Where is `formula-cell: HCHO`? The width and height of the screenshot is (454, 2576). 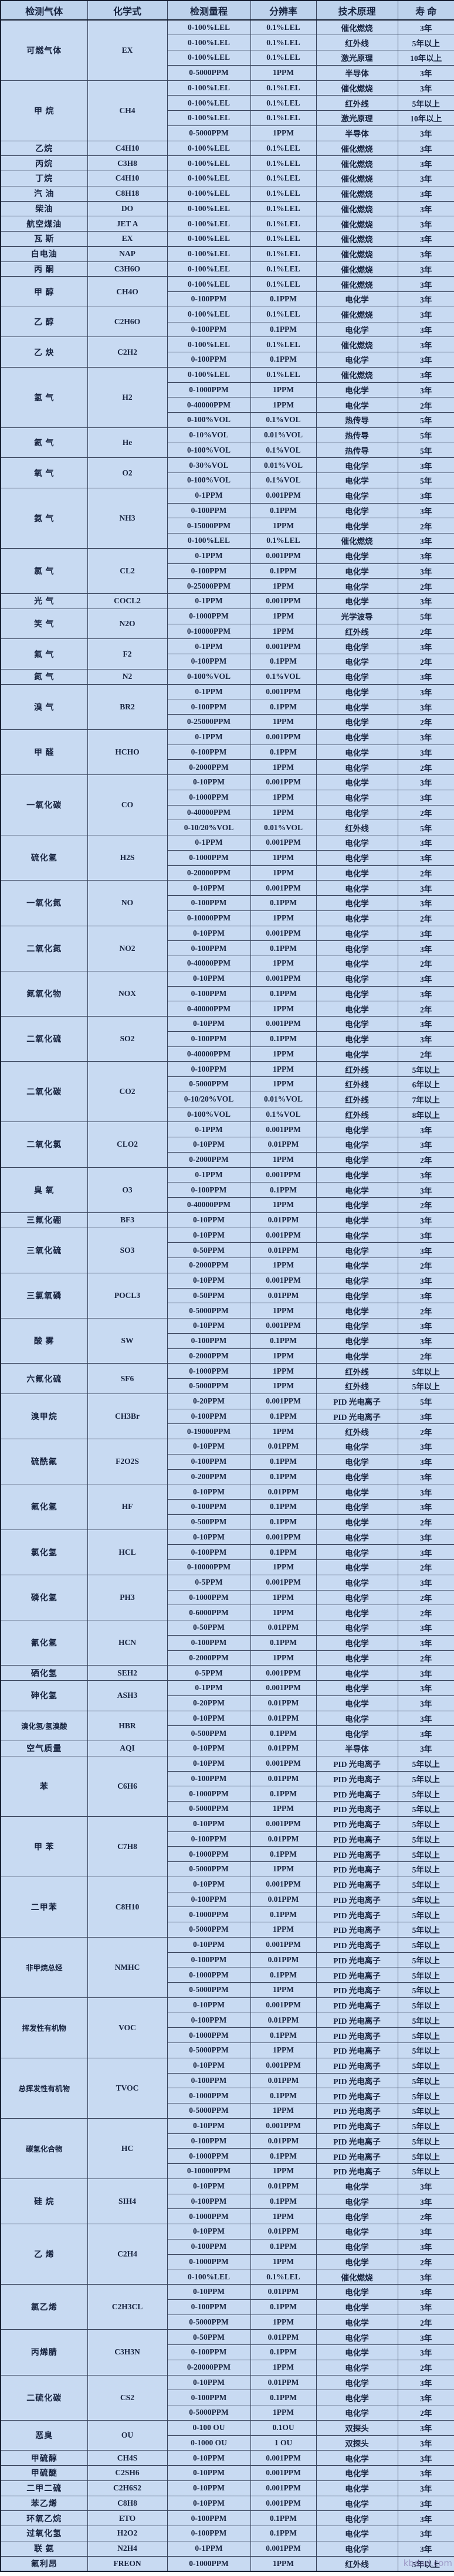
formula-cell: HCHO is located at coordinates (127, 753).